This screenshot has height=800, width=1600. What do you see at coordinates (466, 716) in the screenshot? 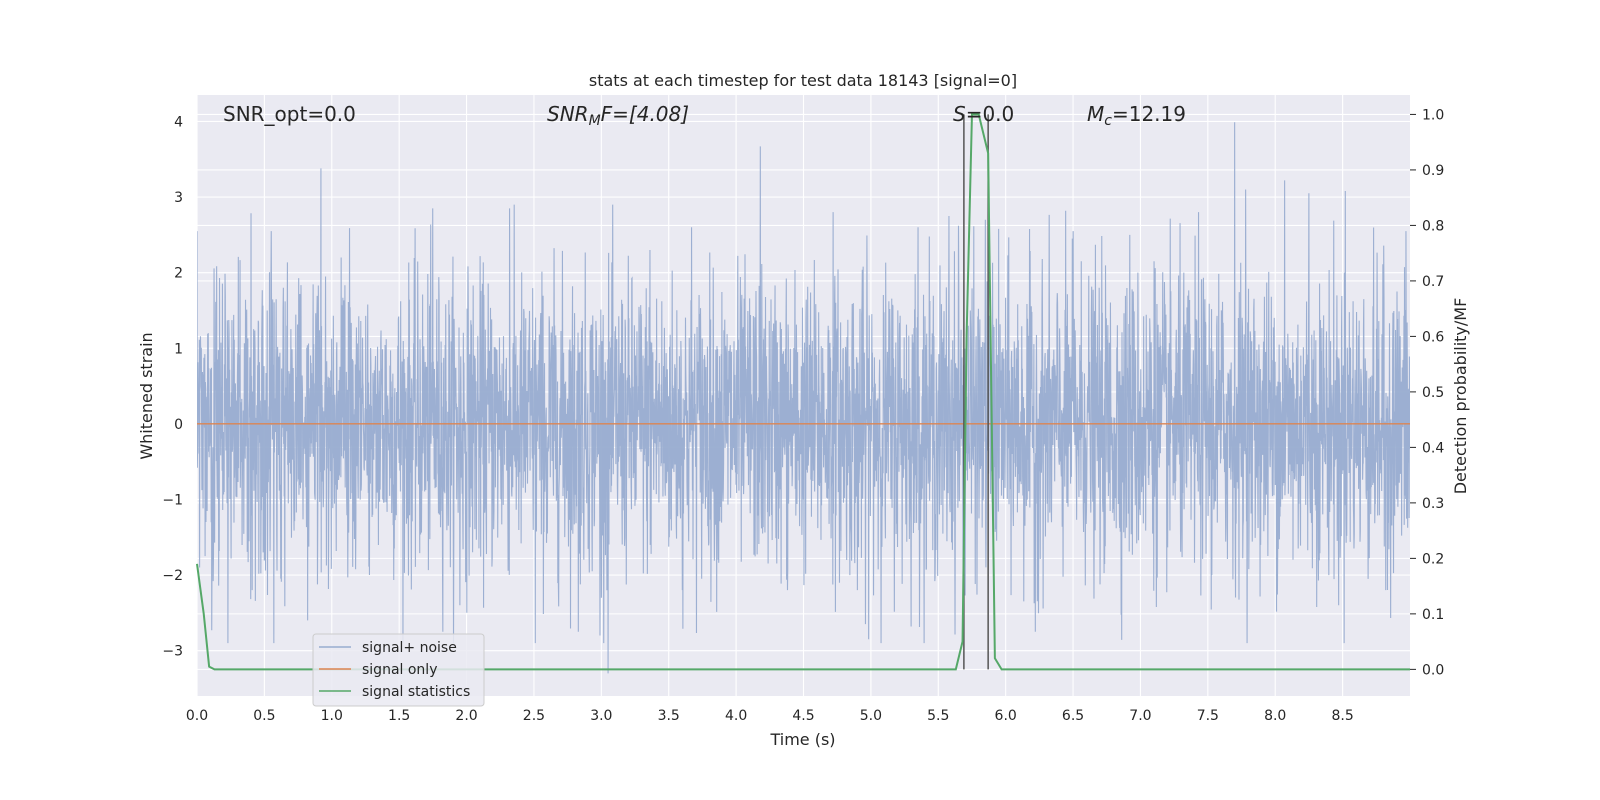
I see `x-tick-label: 2.0` at bounding box center [466, 716].